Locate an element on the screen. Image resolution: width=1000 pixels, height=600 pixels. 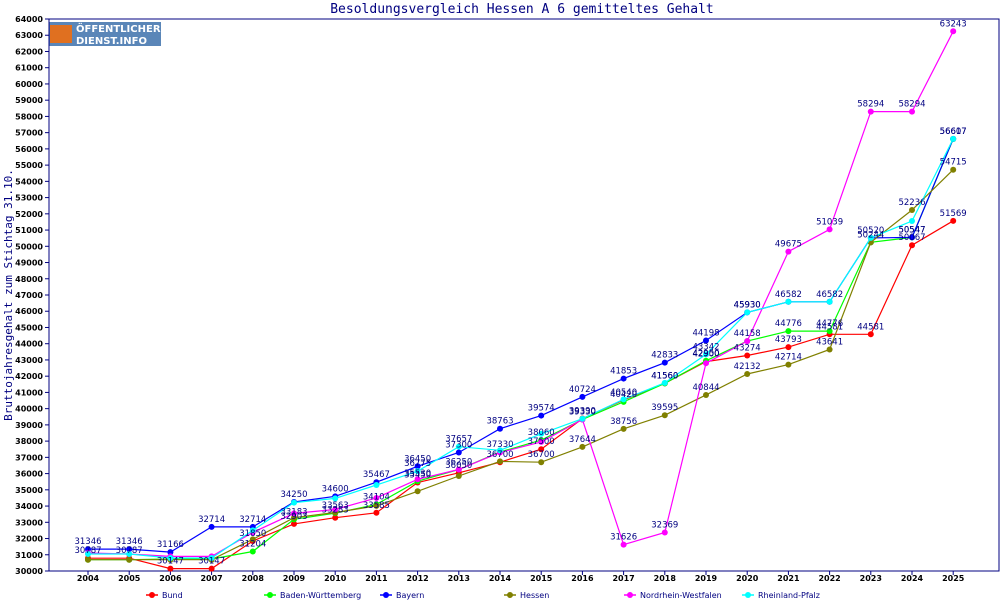
data-label: 42132 is located at coordinates (747, 367).